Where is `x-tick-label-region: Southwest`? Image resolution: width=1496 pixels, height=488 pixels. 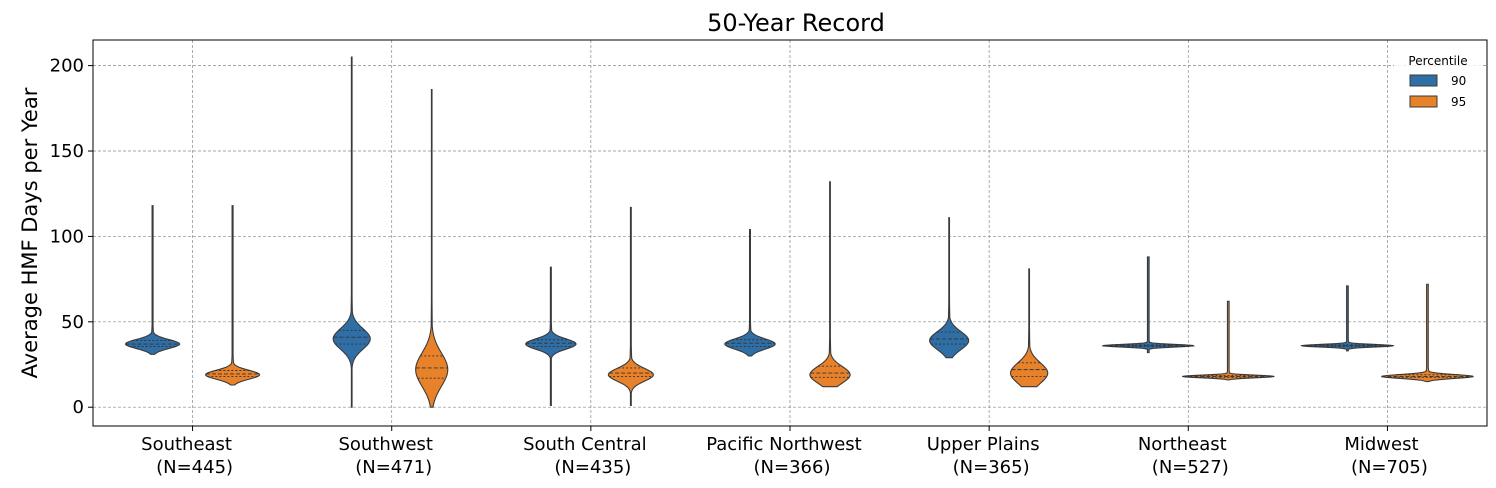
x-tick-label-region: Southwest is located at coordinates (385, 444).